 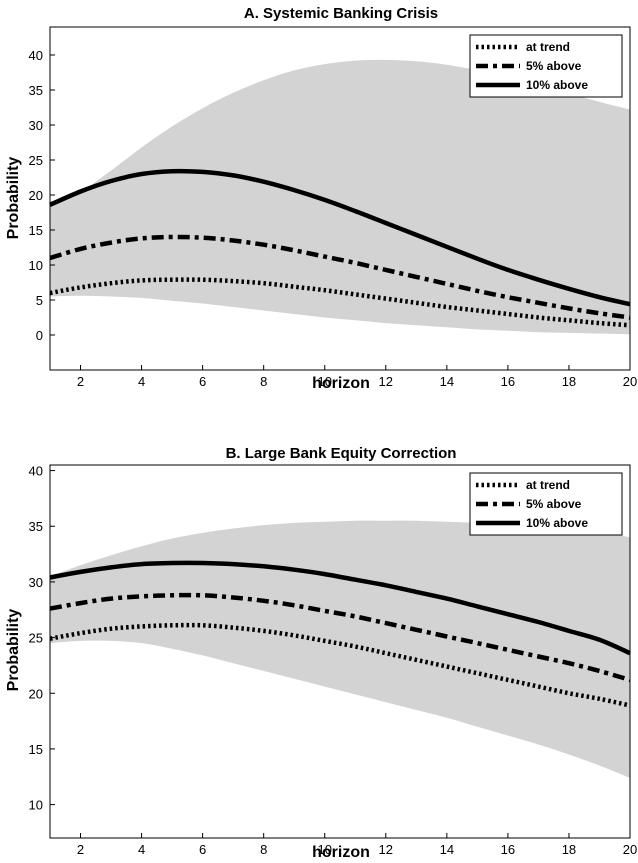 I want to click on x-tick-label-a: 14, so click(x=447, y=381).